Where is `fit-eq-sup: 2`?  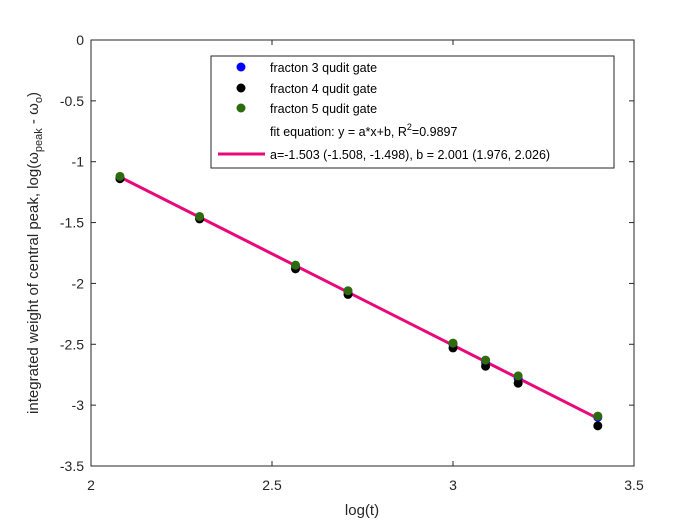
fit-eq-sup: 2 is located at coordinates (409, 127).